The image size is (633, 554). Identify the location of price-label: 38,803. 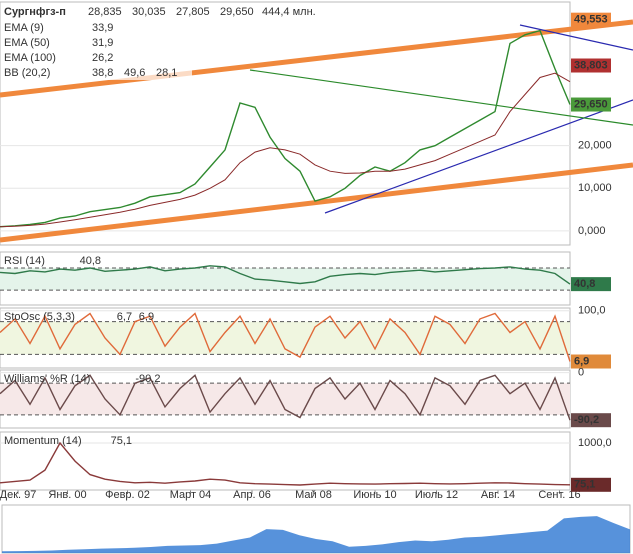
(591, 65).